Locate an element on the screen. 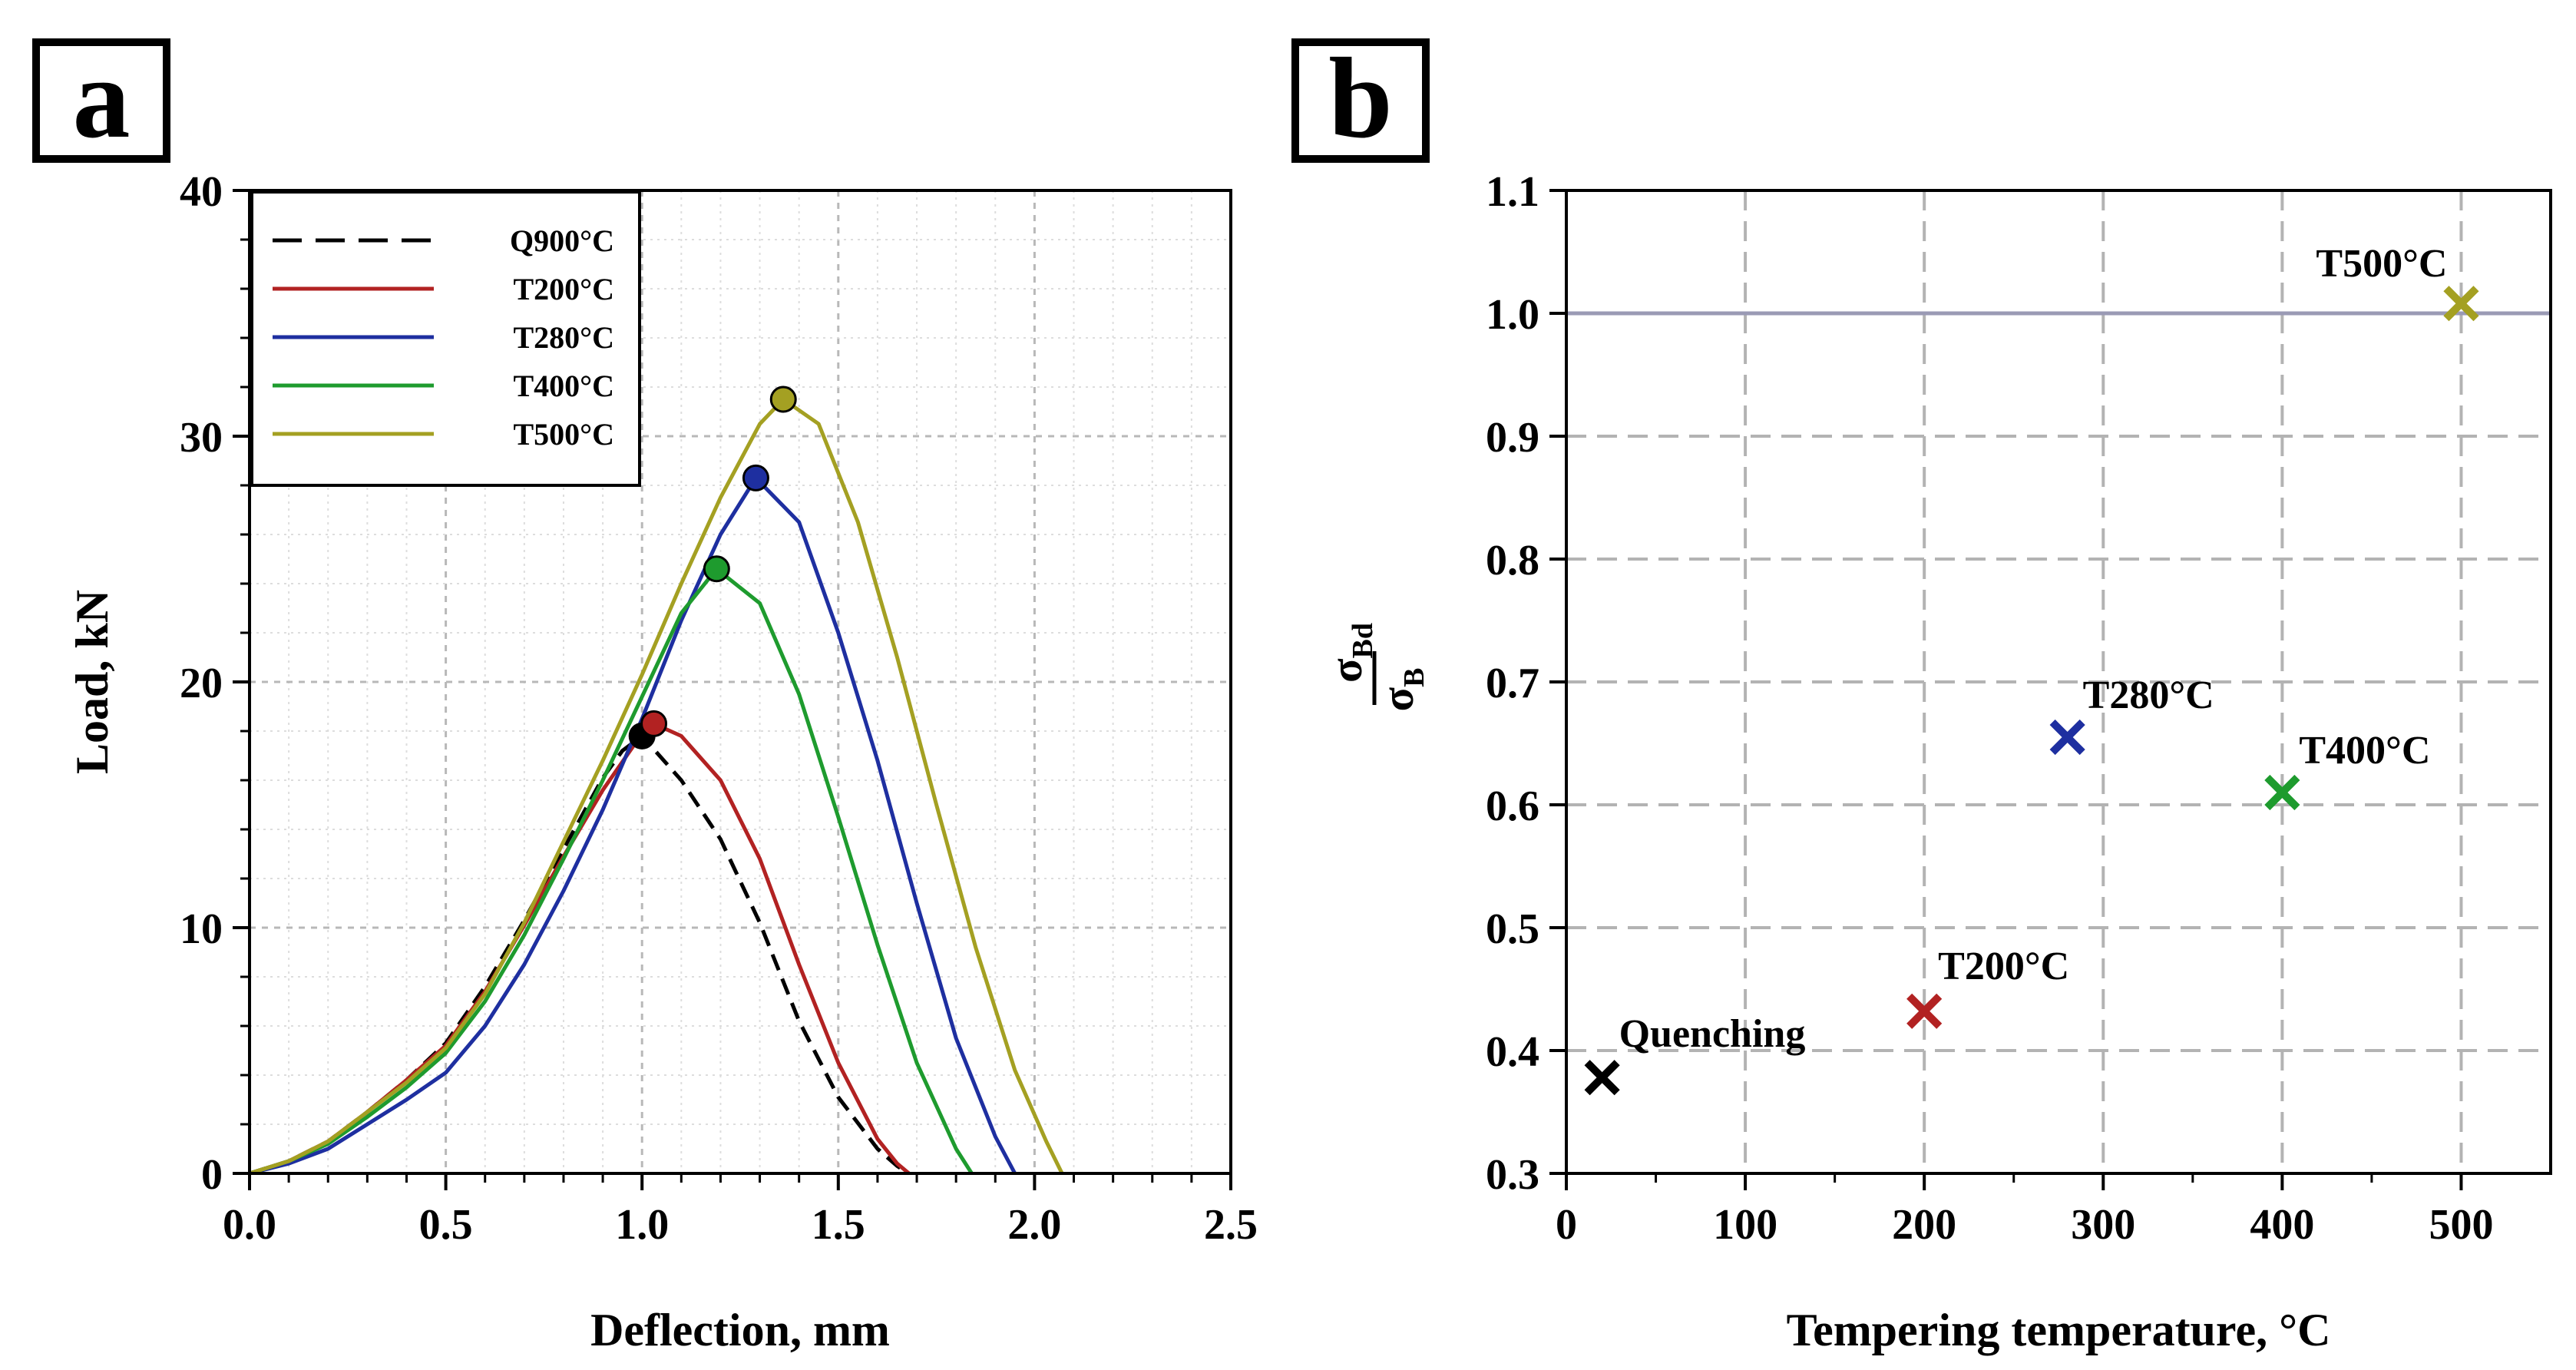 This screenshot has width=2576, height=1370. y-tick-label-a: 40 is located at coordinates (202, 192).